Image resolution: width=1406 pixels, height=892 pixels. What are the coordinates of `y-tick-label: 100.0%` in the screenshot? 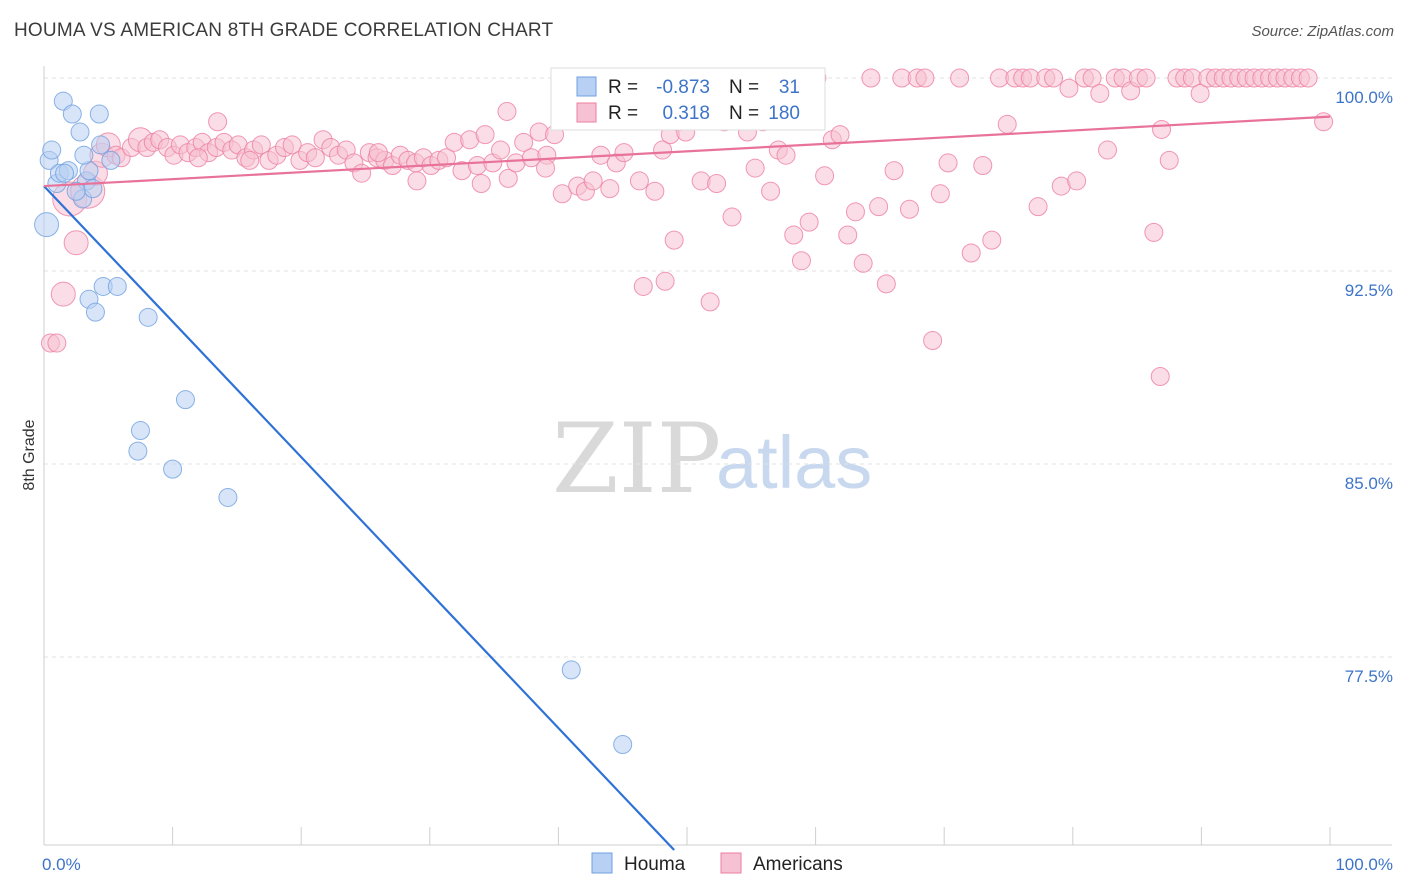 It's located at (1364, 97).